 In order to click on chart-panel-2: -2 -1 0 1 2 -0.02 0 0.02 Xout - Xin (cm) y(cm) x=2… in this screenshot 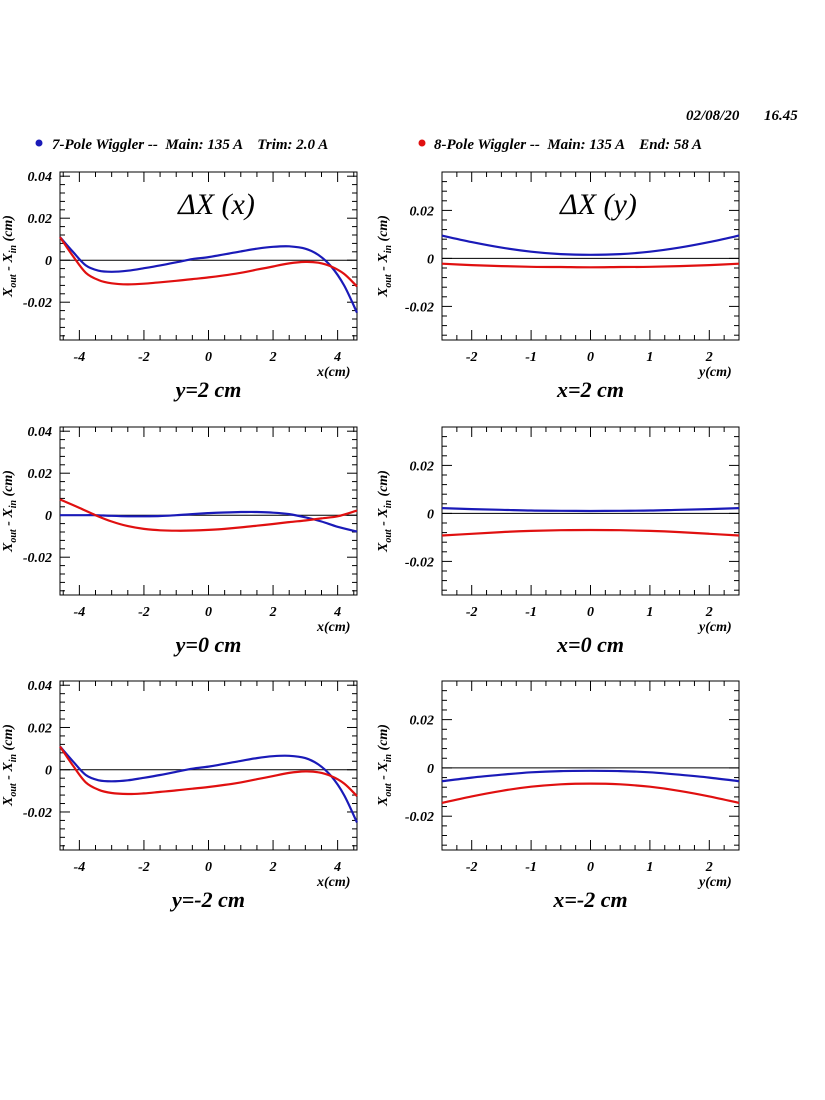, I will do `click(558, 286)`.